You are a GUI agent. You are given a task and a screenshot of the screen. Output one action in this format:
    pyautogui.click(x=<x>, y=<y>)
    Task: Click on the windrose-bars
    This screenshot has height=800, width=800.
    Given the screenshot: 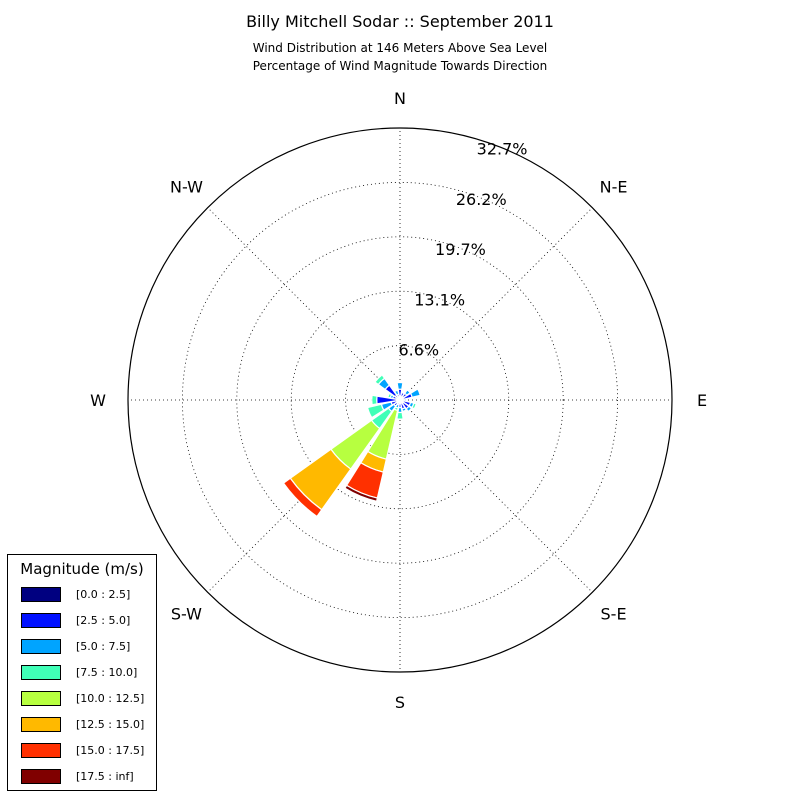 What is the action you would take?
    pyautogui.click(x=351, y=446)
    